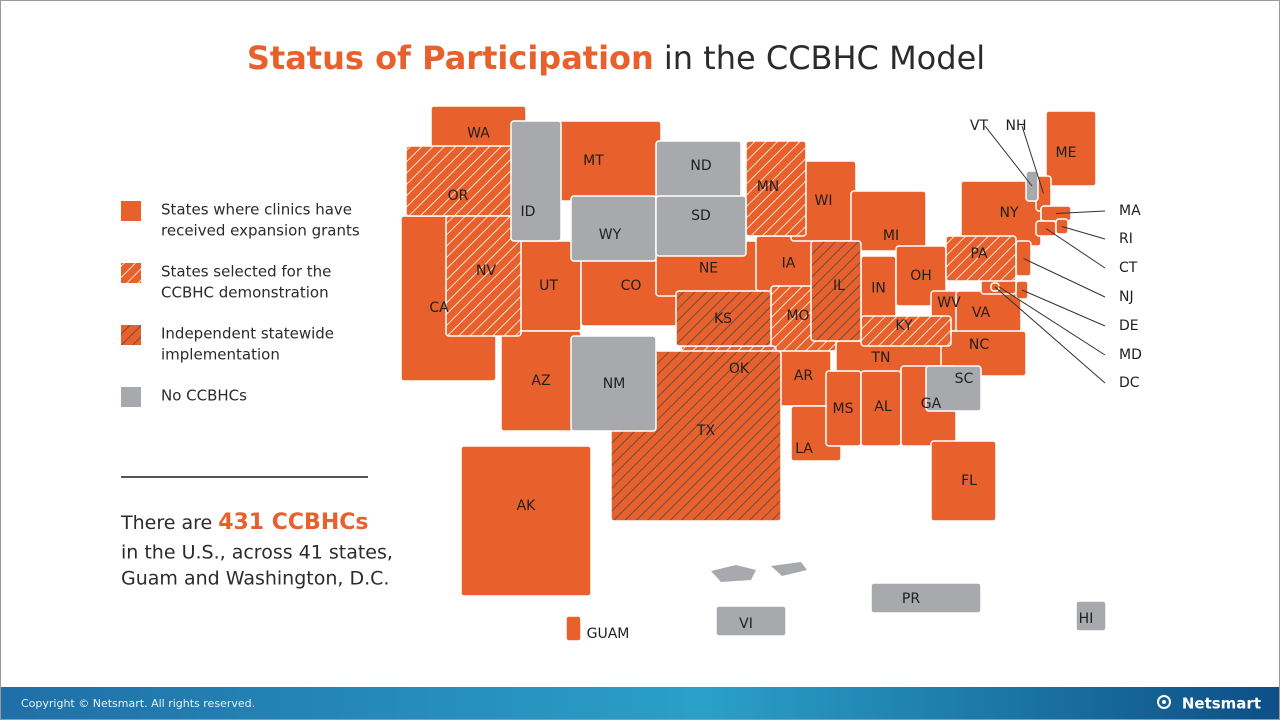 This screenshot has height=723, width=1280. What do you see at coordinates (608, 634) in the screenshot?
I see `state-label: GUAM` at bounding box center [608, 634].